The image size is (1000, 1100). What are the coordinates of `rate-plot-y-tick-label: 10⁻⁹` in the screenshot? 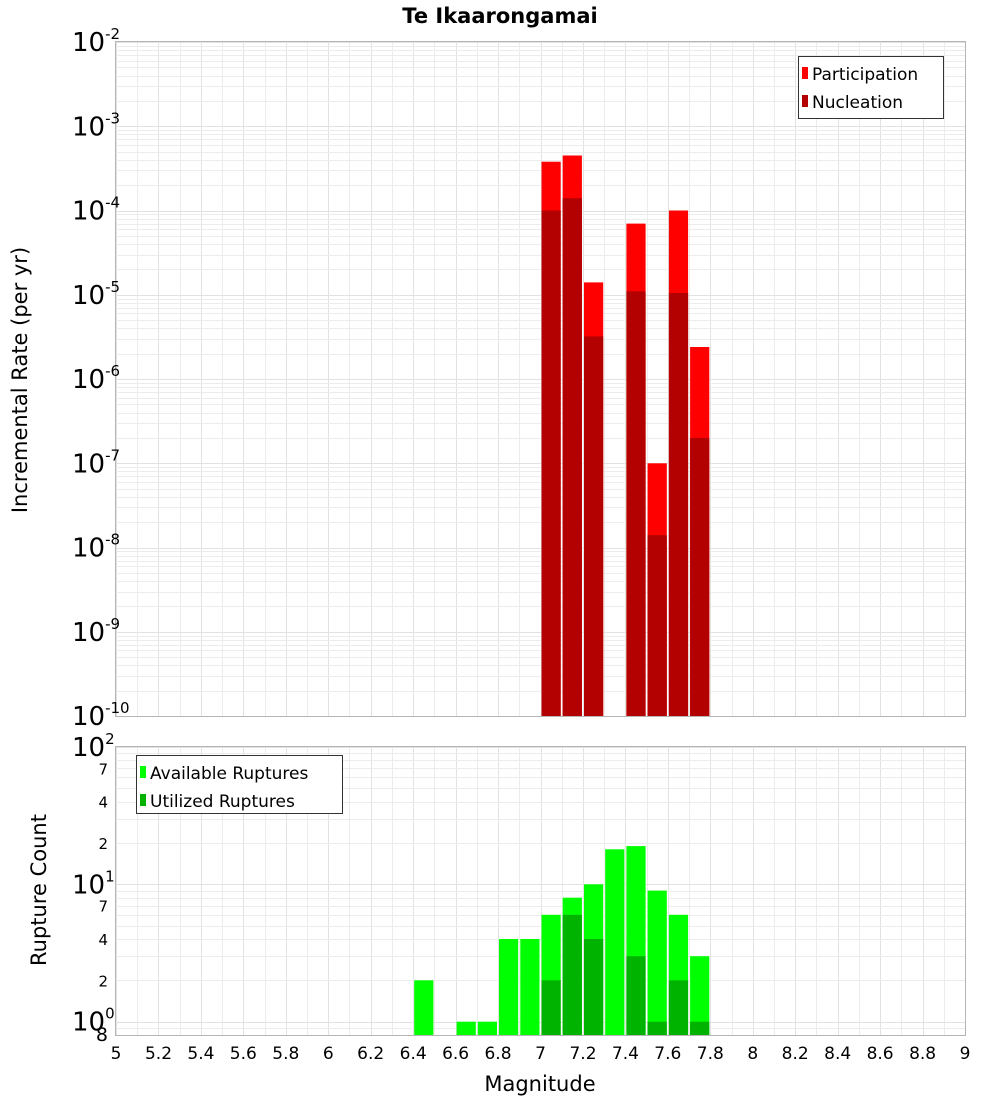 It's located at (96, 631).